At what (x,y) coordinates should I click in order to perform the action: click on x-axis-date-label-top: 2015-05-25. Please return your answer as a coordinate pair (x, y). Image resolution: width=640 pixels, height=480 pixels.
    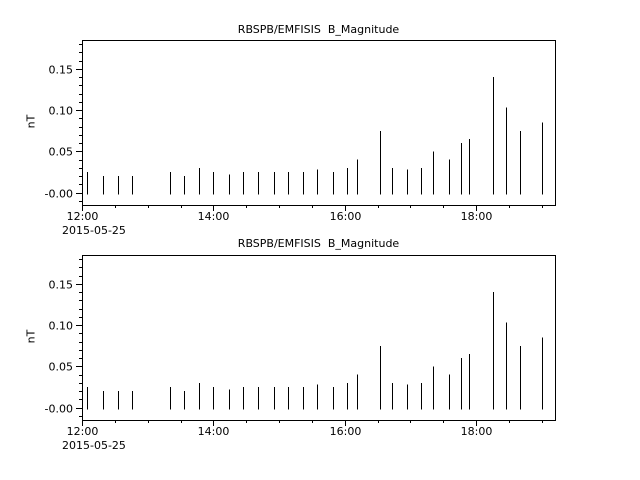
    Looking at the image, I should click on (94, 230).